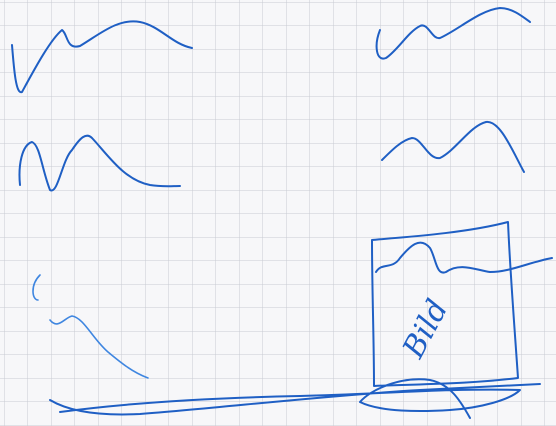 The width and height of the screenshot is (556, 426). I want to click on curve-mid-right, so click(453, 146).